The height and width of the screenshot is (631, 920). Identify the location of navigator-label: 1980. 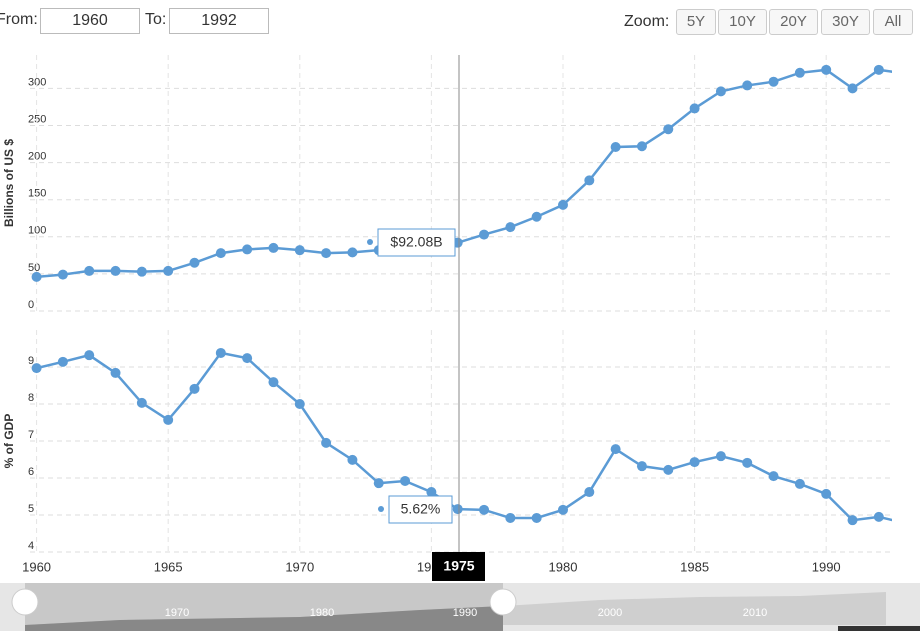
(322, 613).